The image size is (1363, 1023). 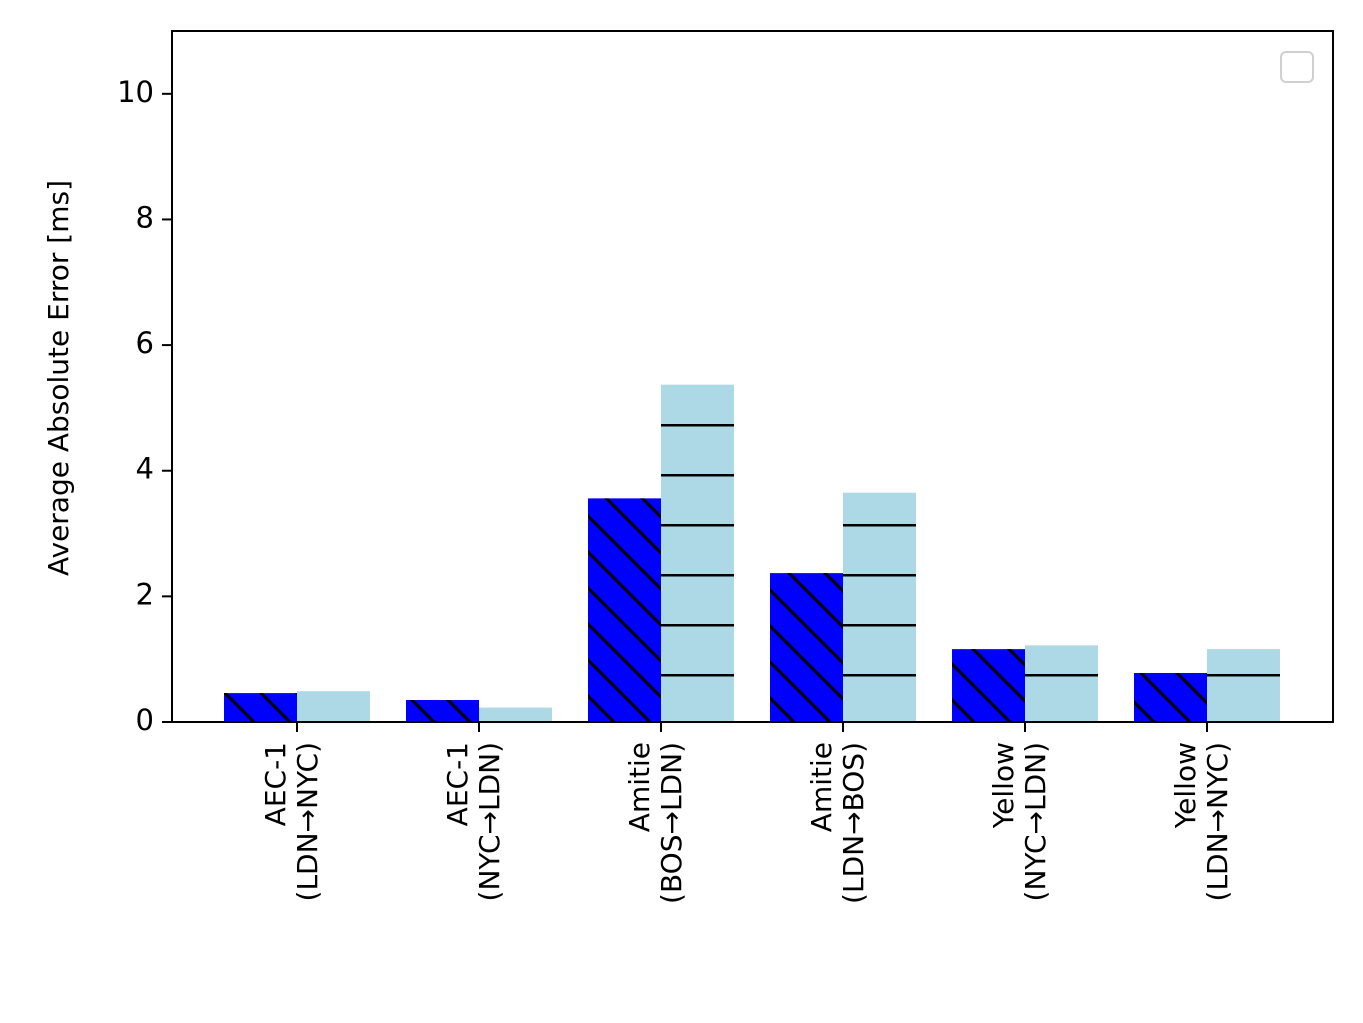 I want to click on x-tick-label: Amitie(BOS→LDN), so click(x=655, y=823).